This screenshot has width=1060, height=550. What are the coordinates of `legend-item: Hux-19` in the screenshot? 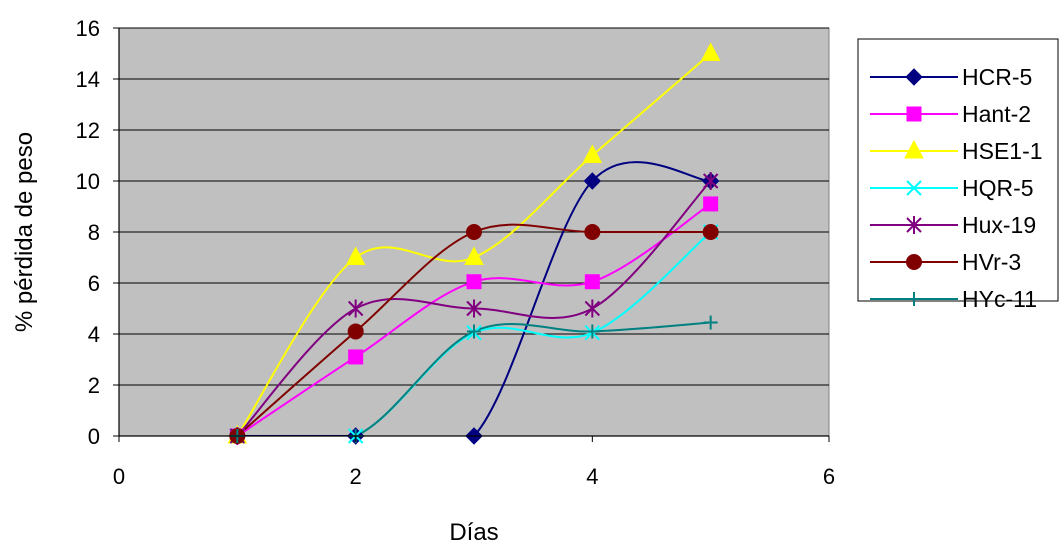 It's located at (953, 225).